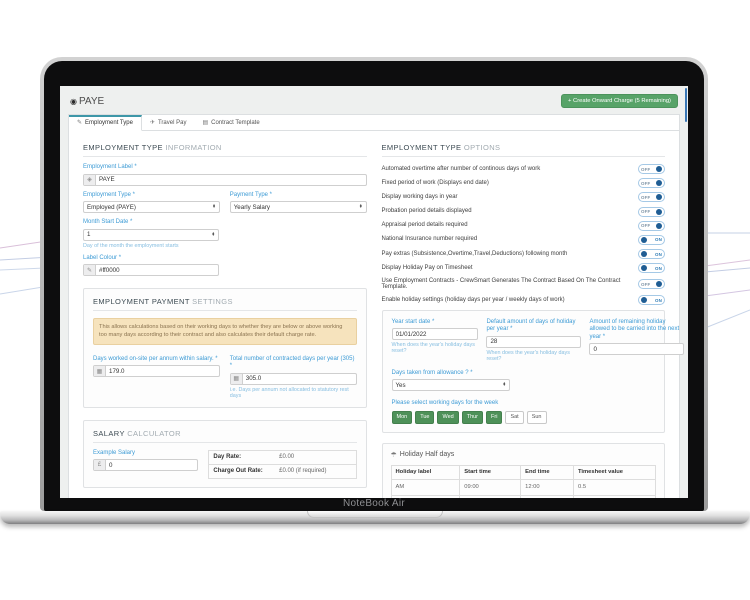 The image size is (750, 600). Describe the element at coordinates (227, 457) in the screenshot. I see `day-rate-label: Day Rate:` at that location.